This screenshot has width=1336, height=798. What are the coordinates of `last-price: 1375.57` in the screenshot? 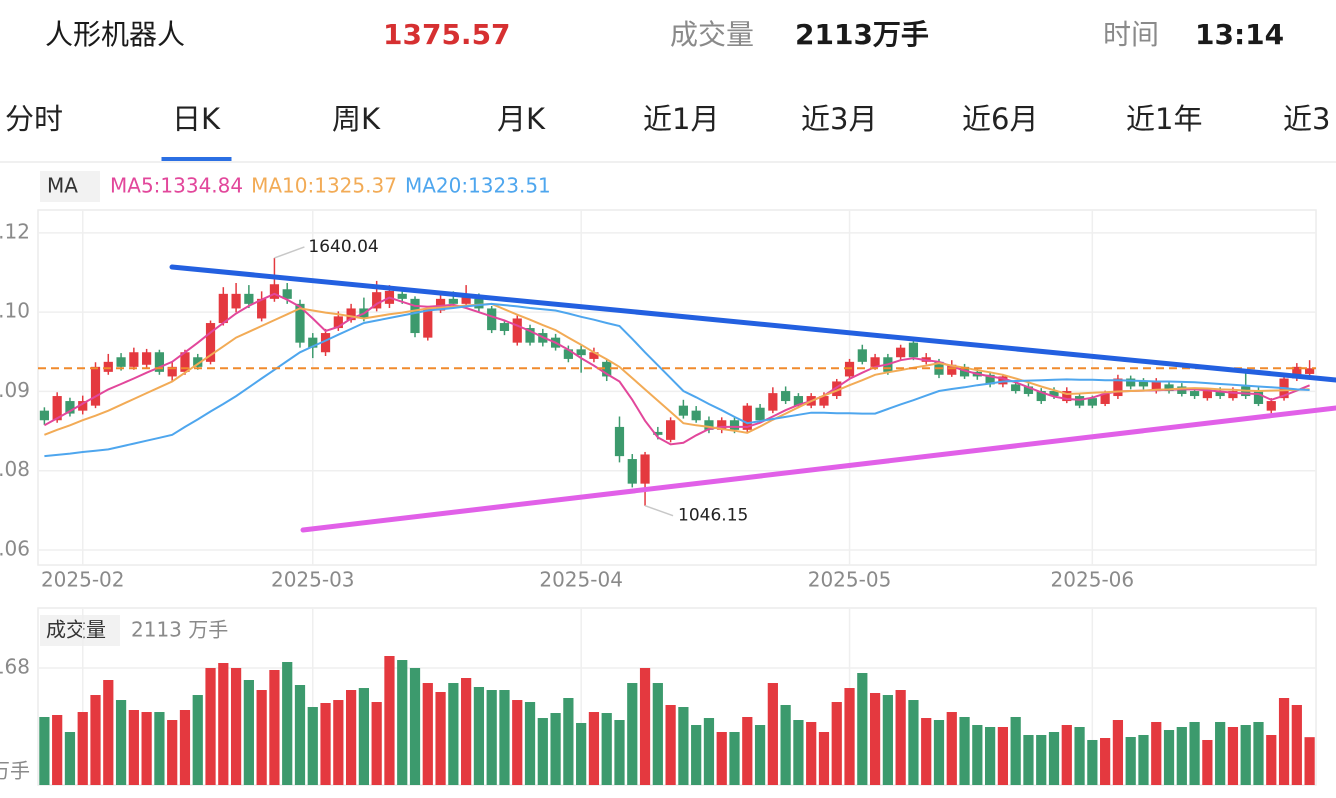 It's located at (447, 34).